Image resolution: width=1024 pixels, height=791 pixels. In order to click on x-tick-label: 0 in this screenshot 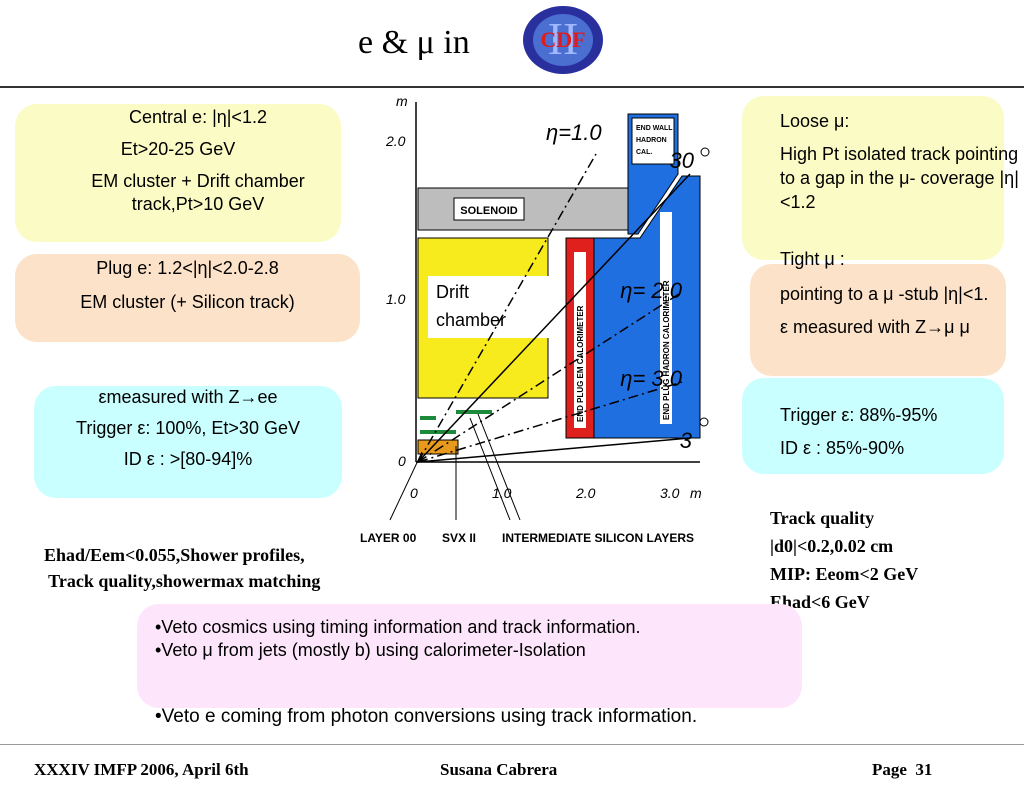, I will do `click(414, 493)`.